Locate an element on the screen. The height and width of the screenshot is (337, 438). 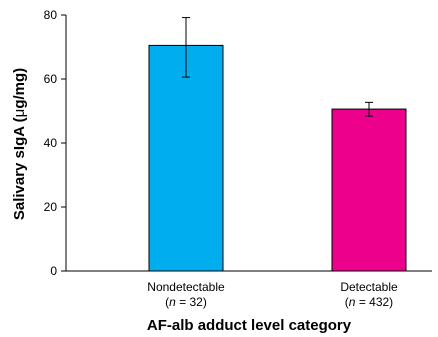
y-tick-label: 80 is located at coordinates (51, 15).